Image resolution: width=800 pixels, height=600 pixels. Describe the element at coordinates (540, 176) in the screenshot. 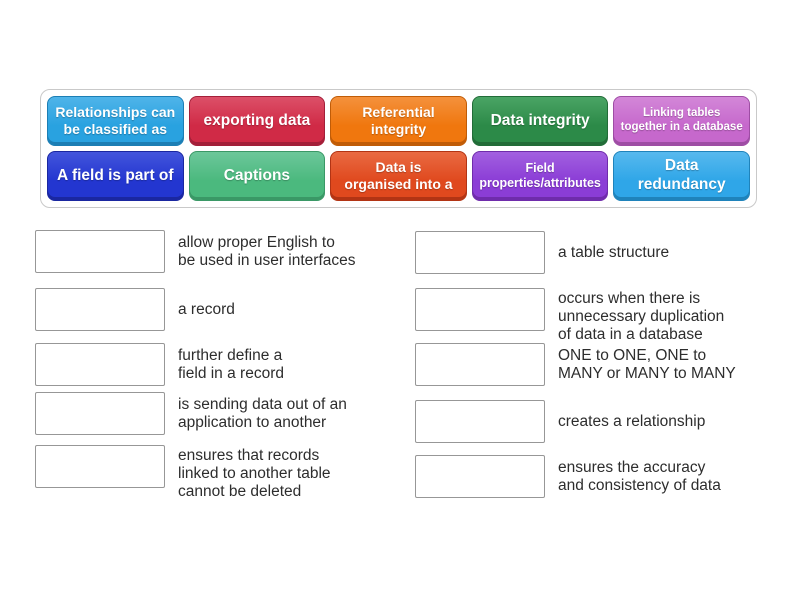

I see `tile-field-properties-attributes: Field properties/attributes` at that location.